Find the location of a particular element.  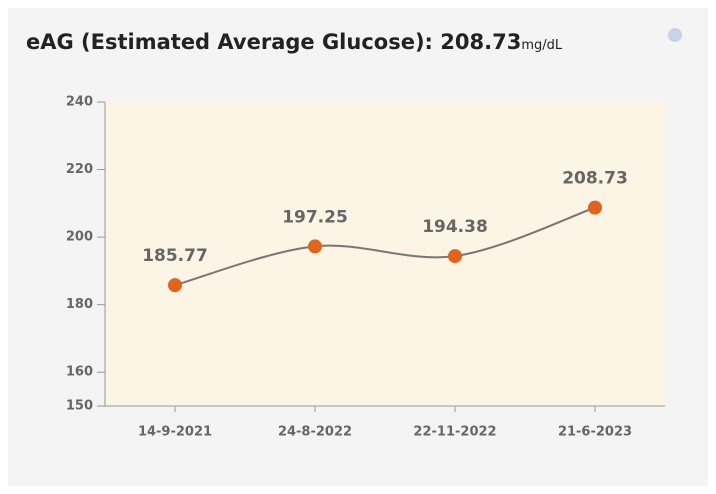

x-tick-label: 24-8-2022 is located at coordinates (315, 432).